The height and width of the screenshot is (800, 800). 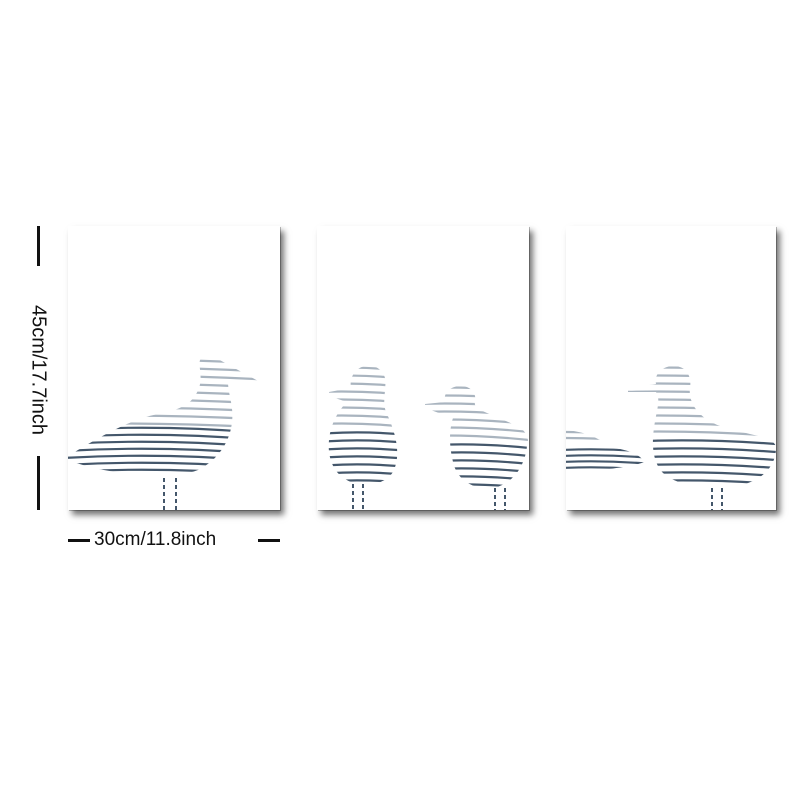 I want to click on canvas-panel-left, so click(x=174, y=368).